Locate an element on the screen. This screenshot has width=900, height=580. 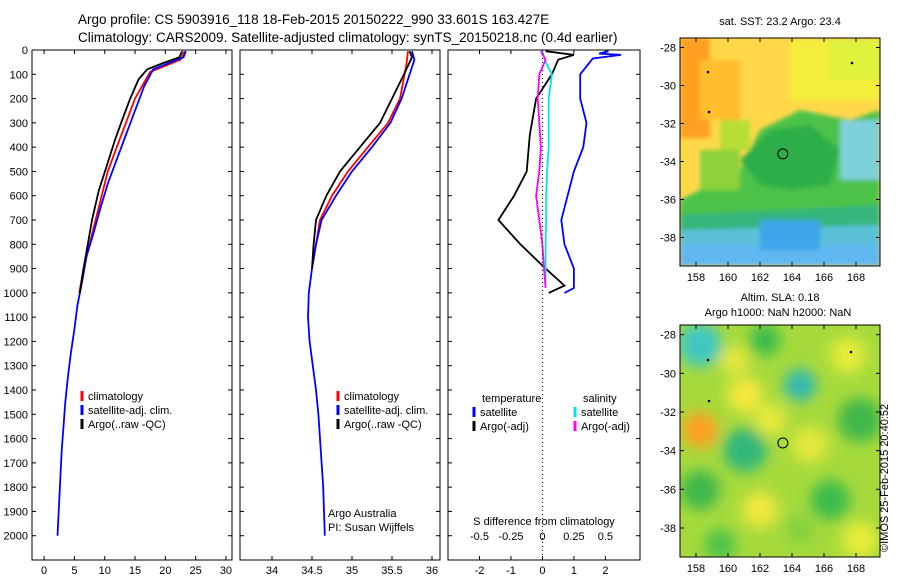
sla_map-argo-marker is located at coordinates (783, 443).